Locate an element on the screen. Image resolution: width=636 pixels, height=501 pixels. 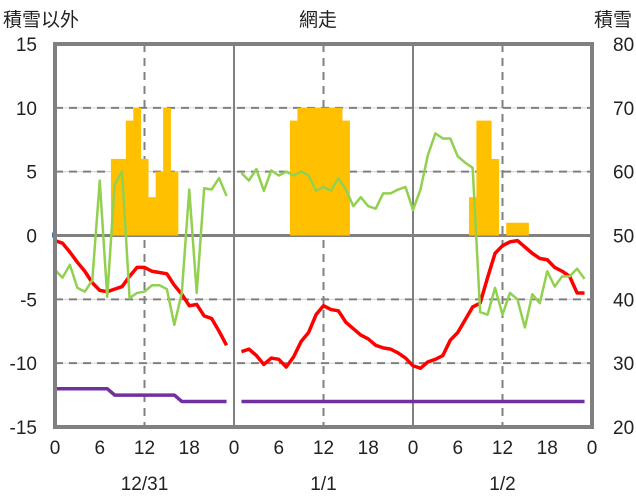
y-tick-label-left: -10 is located at coordinates (23, 364).